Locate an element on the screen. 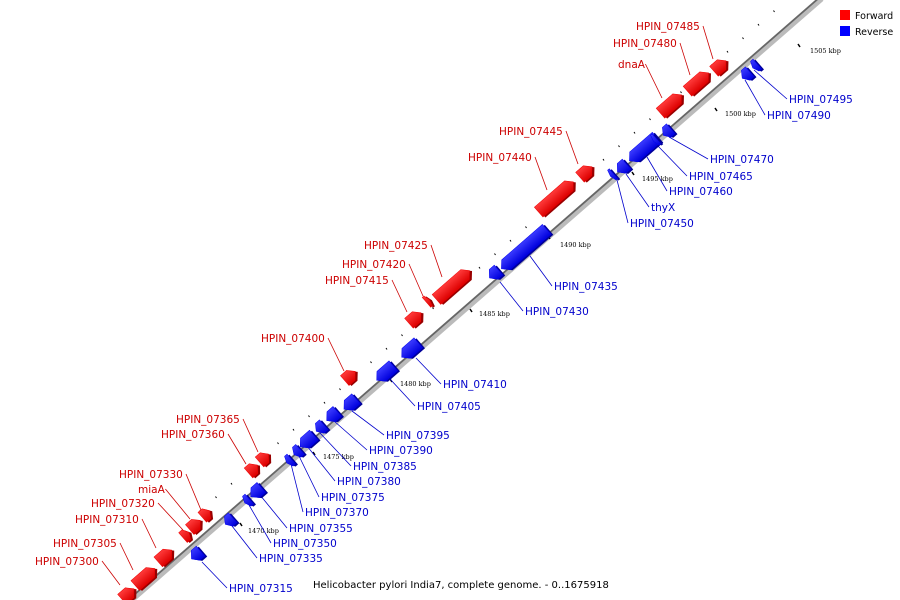  tick-label: 1500 kbp is located at coordinates (740, 114).